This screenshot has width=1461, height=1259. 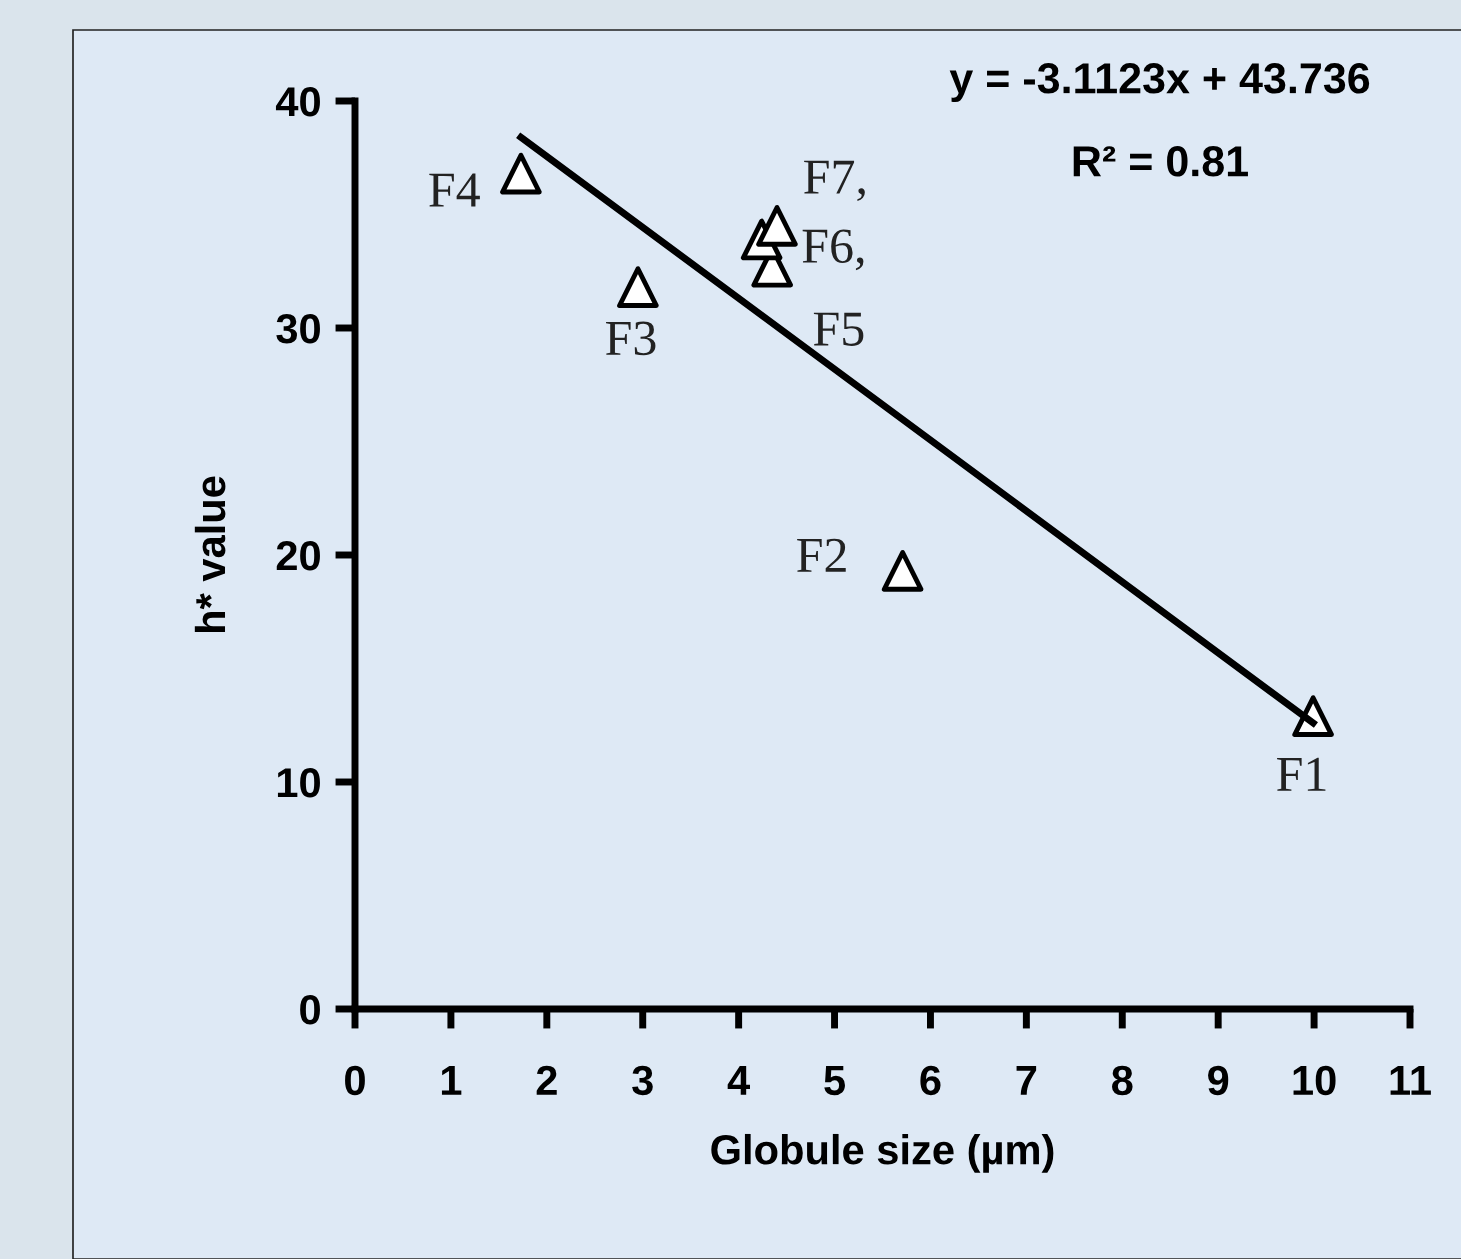 What do you see at coordinates (838, 329) in the screenshot?
I see `annotation: F5` at bounding box center [838, 329].